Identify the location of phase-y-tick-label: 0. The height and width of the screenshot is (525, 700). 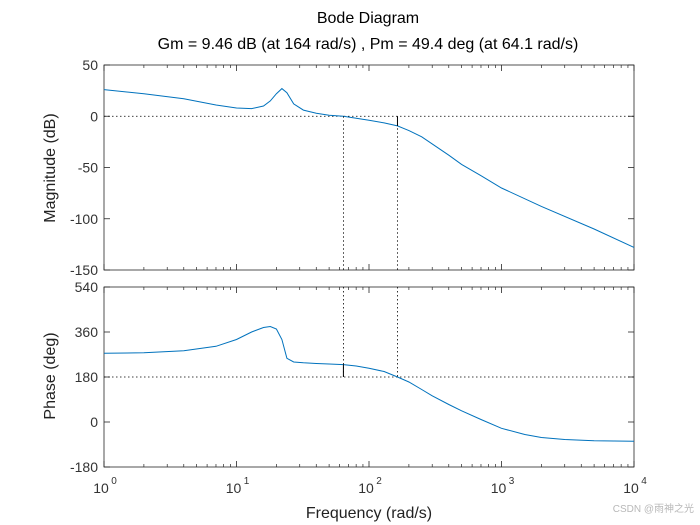
(94, 422).